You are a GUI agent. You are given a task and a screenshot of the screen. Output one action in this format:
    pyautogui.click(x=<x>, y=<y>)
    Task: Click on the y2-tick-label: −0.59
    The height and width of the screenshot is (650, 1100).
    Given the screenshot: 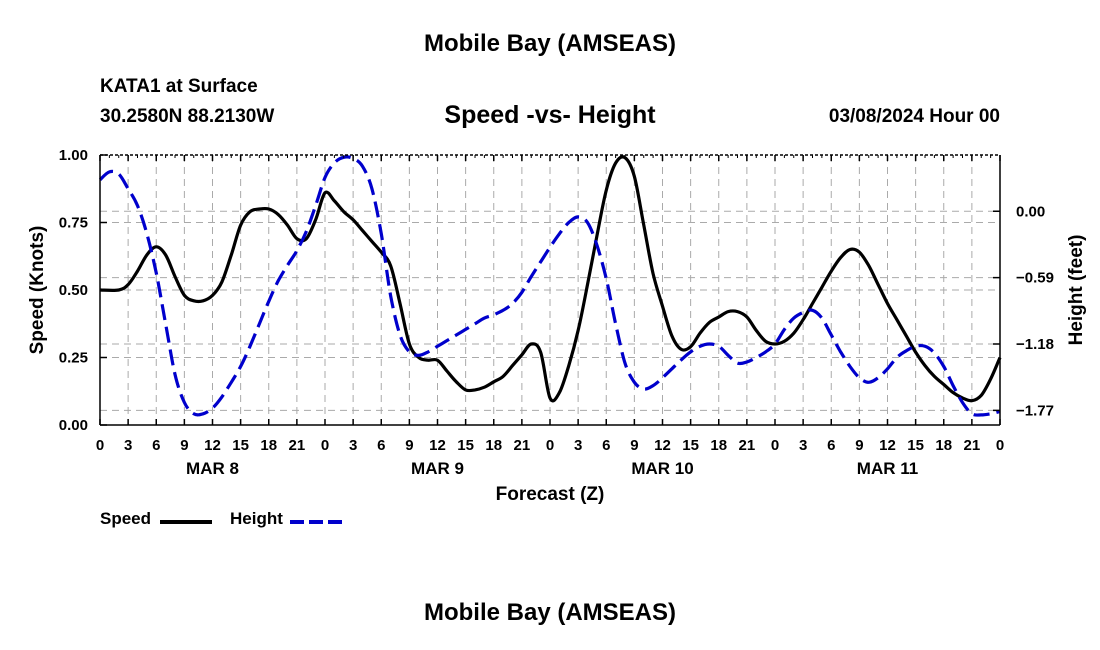 What is the action you would take?
    pyautogui.click(x=1035, y=278)
    